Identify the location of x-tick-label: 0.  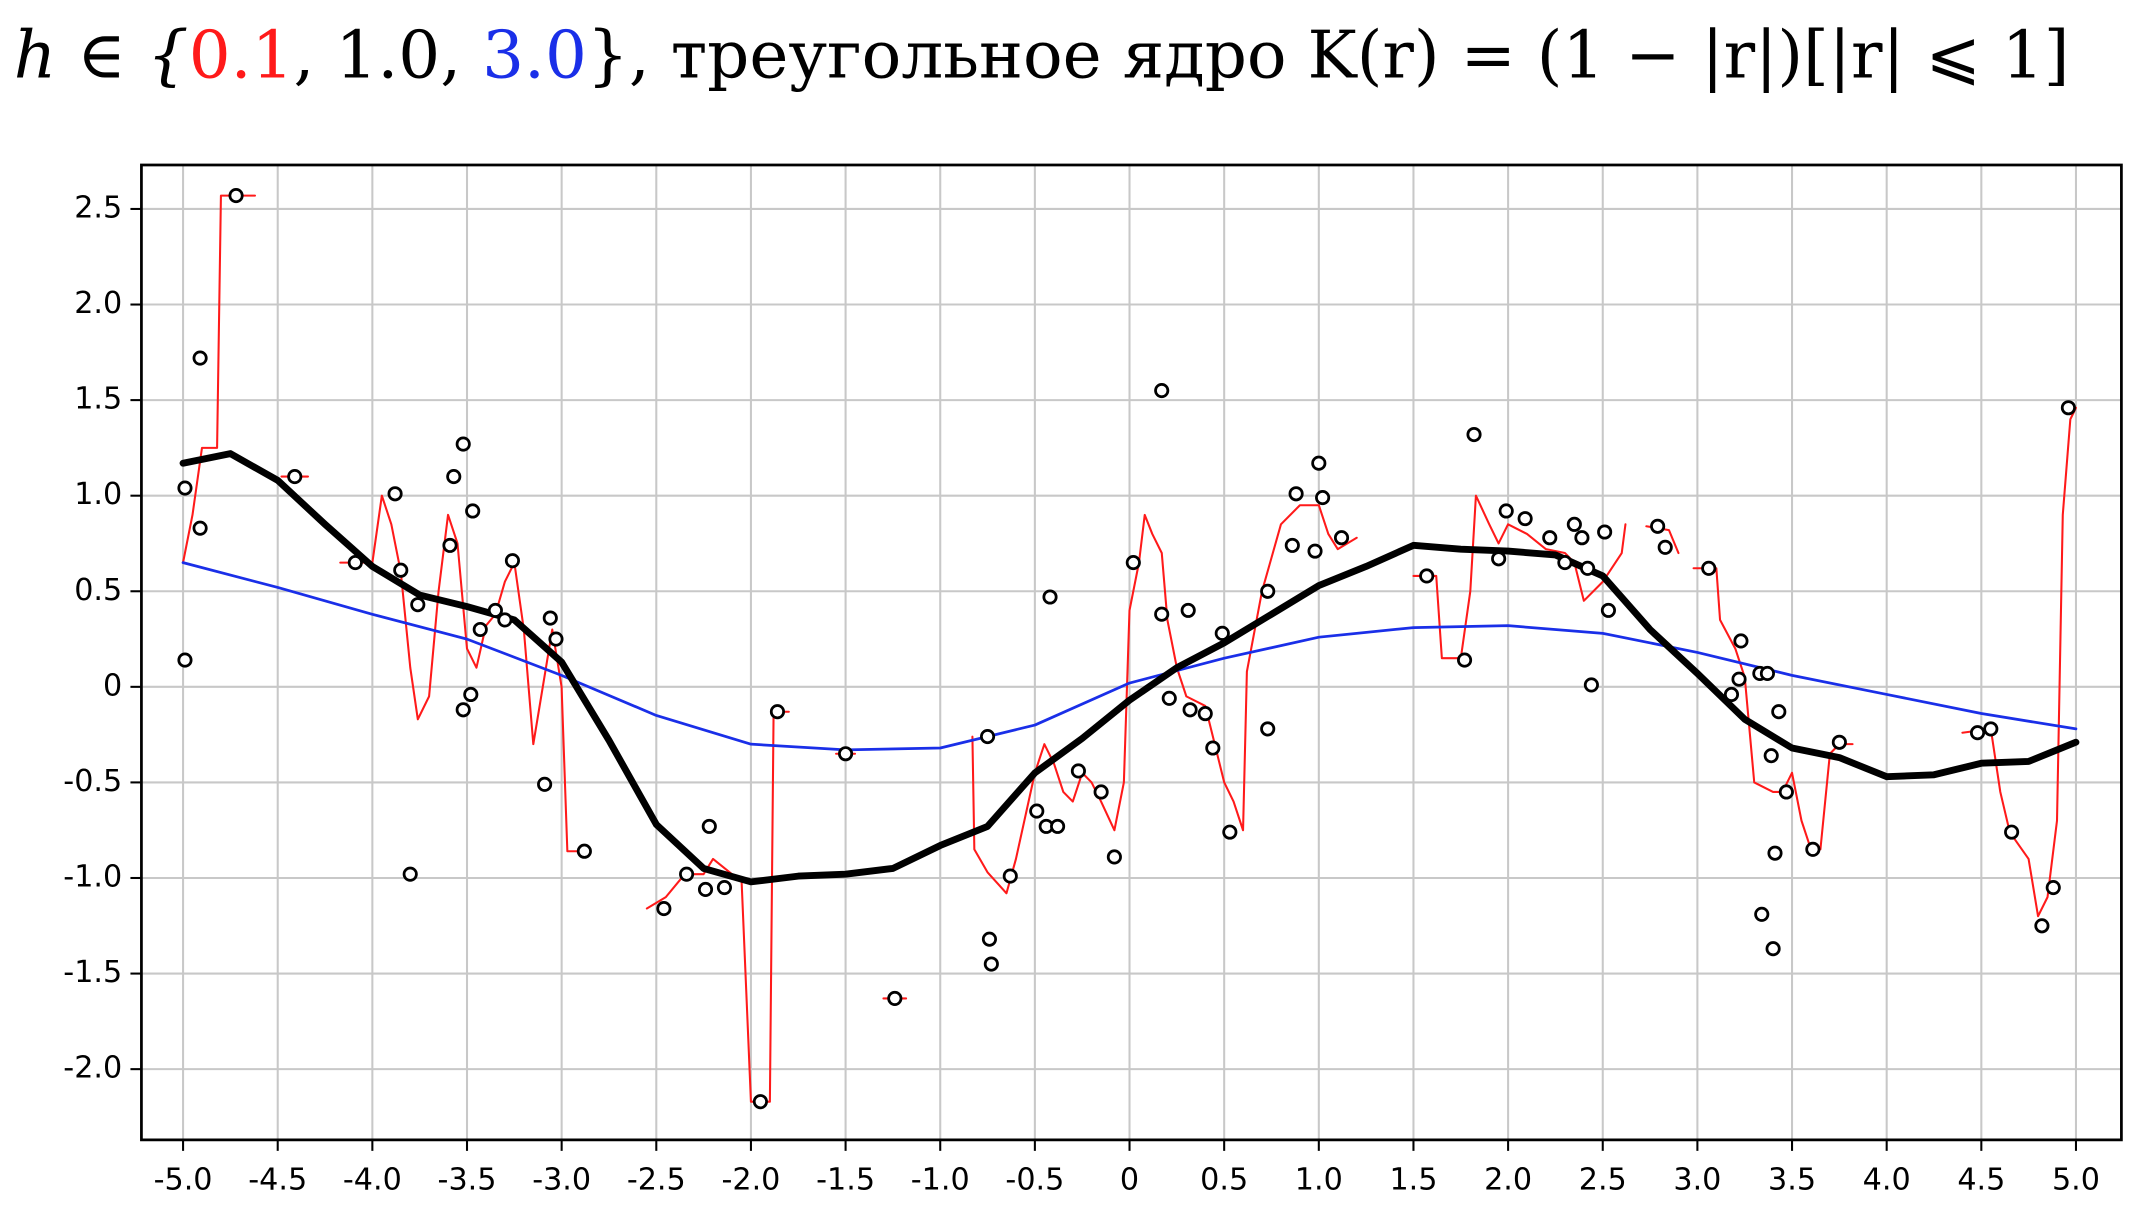
(1129, 1180).